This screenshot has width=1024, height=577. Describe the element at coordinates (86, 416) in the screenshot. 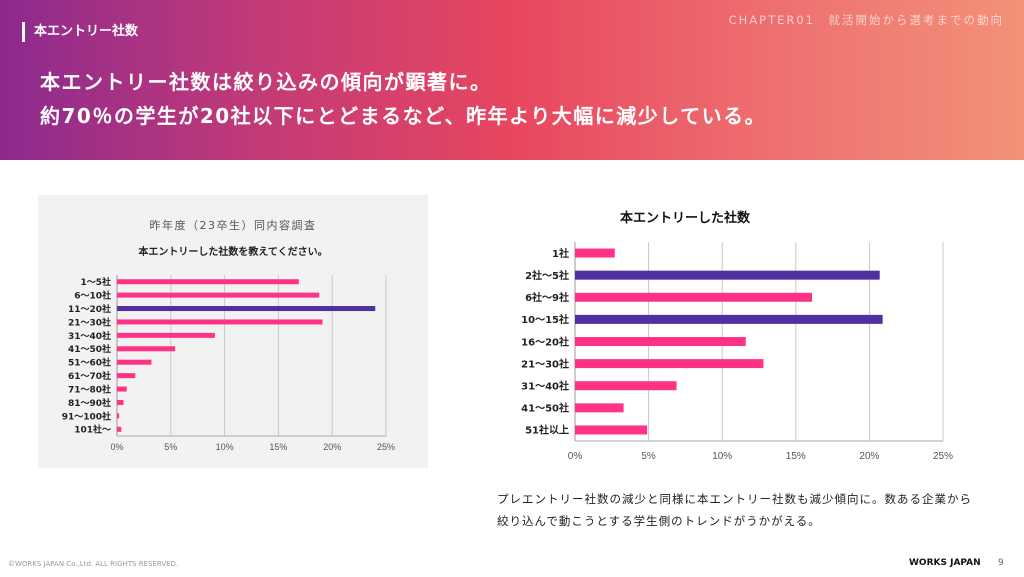

I see `category-label: 91～100社` at that location.